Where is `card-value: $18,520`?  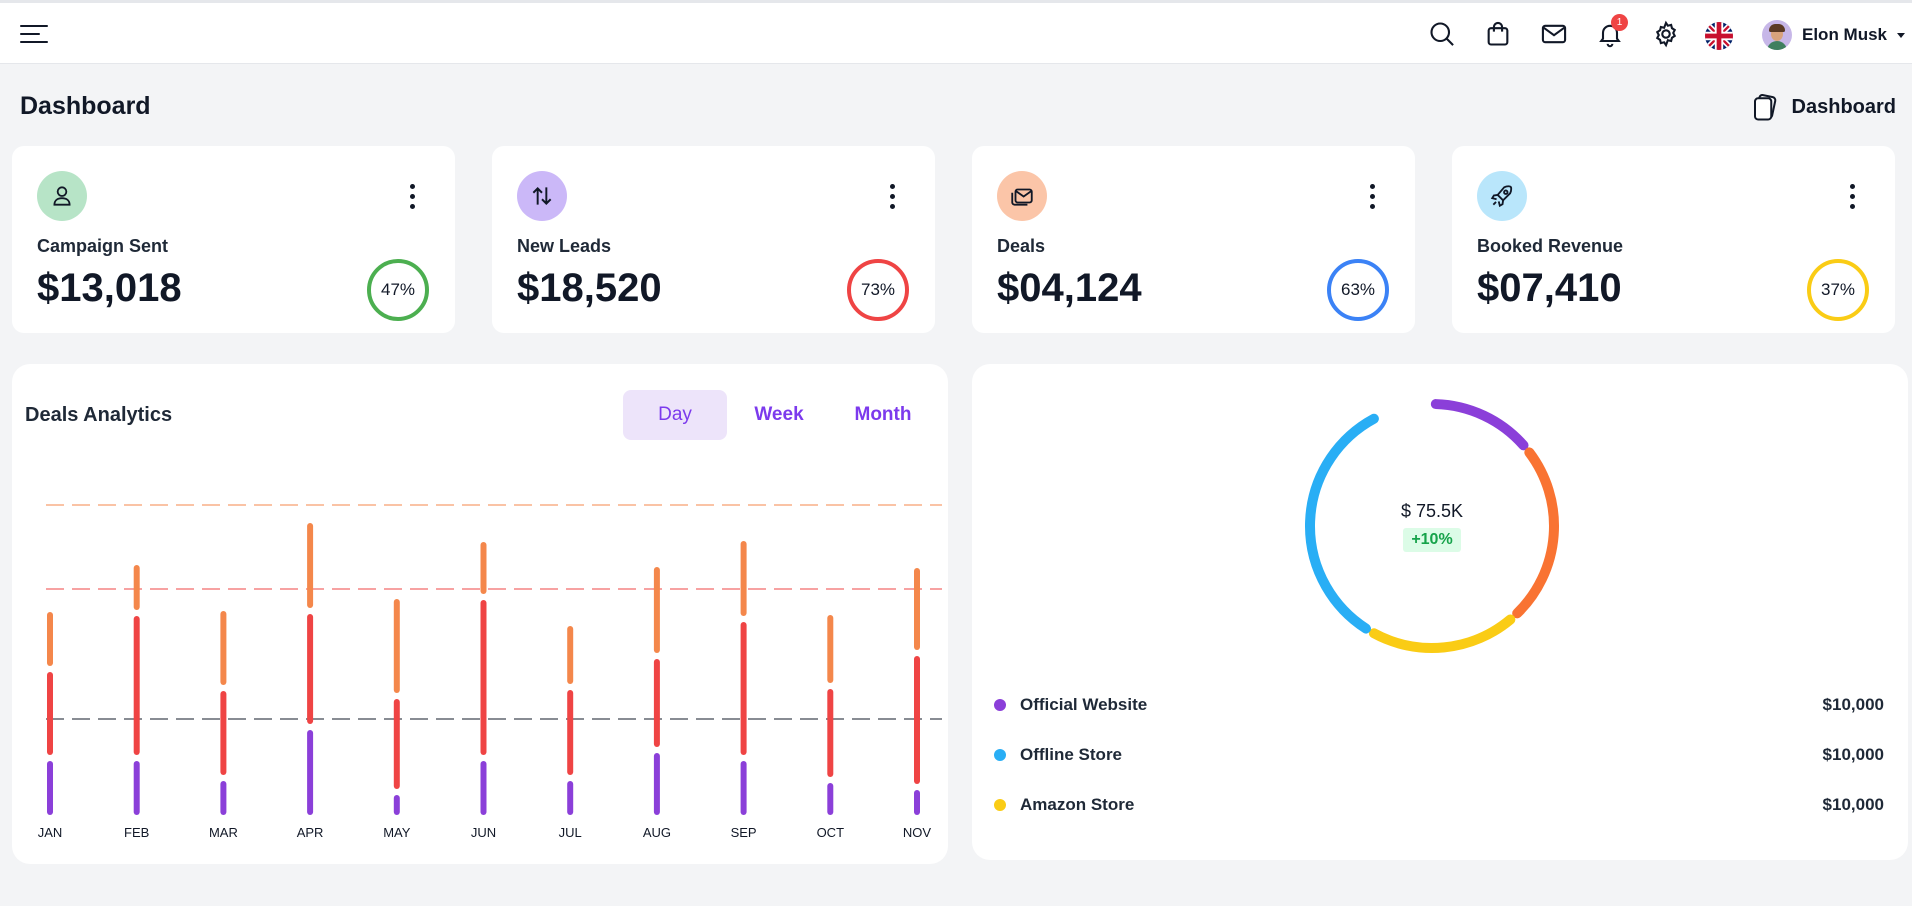
card-value: $18,520 is located at coordinates (589, 288).